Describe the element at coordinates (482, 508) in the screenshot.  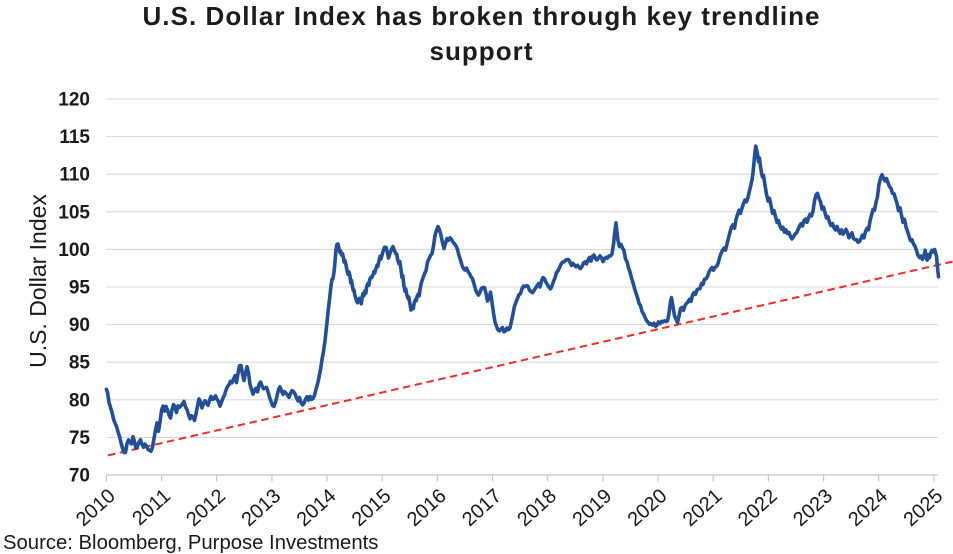
I see `svg-text: 2017` at that location.